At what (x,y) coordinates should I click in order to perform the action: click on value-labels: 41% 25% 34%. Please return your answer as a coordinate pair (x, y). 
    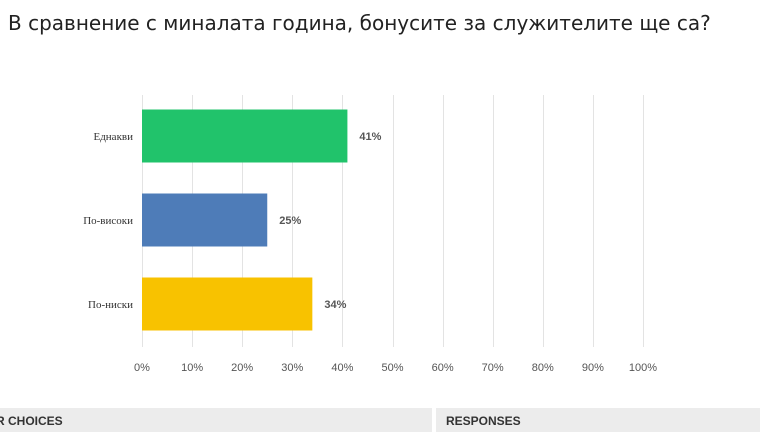
    Looking at the image, I should click on (330, 221).